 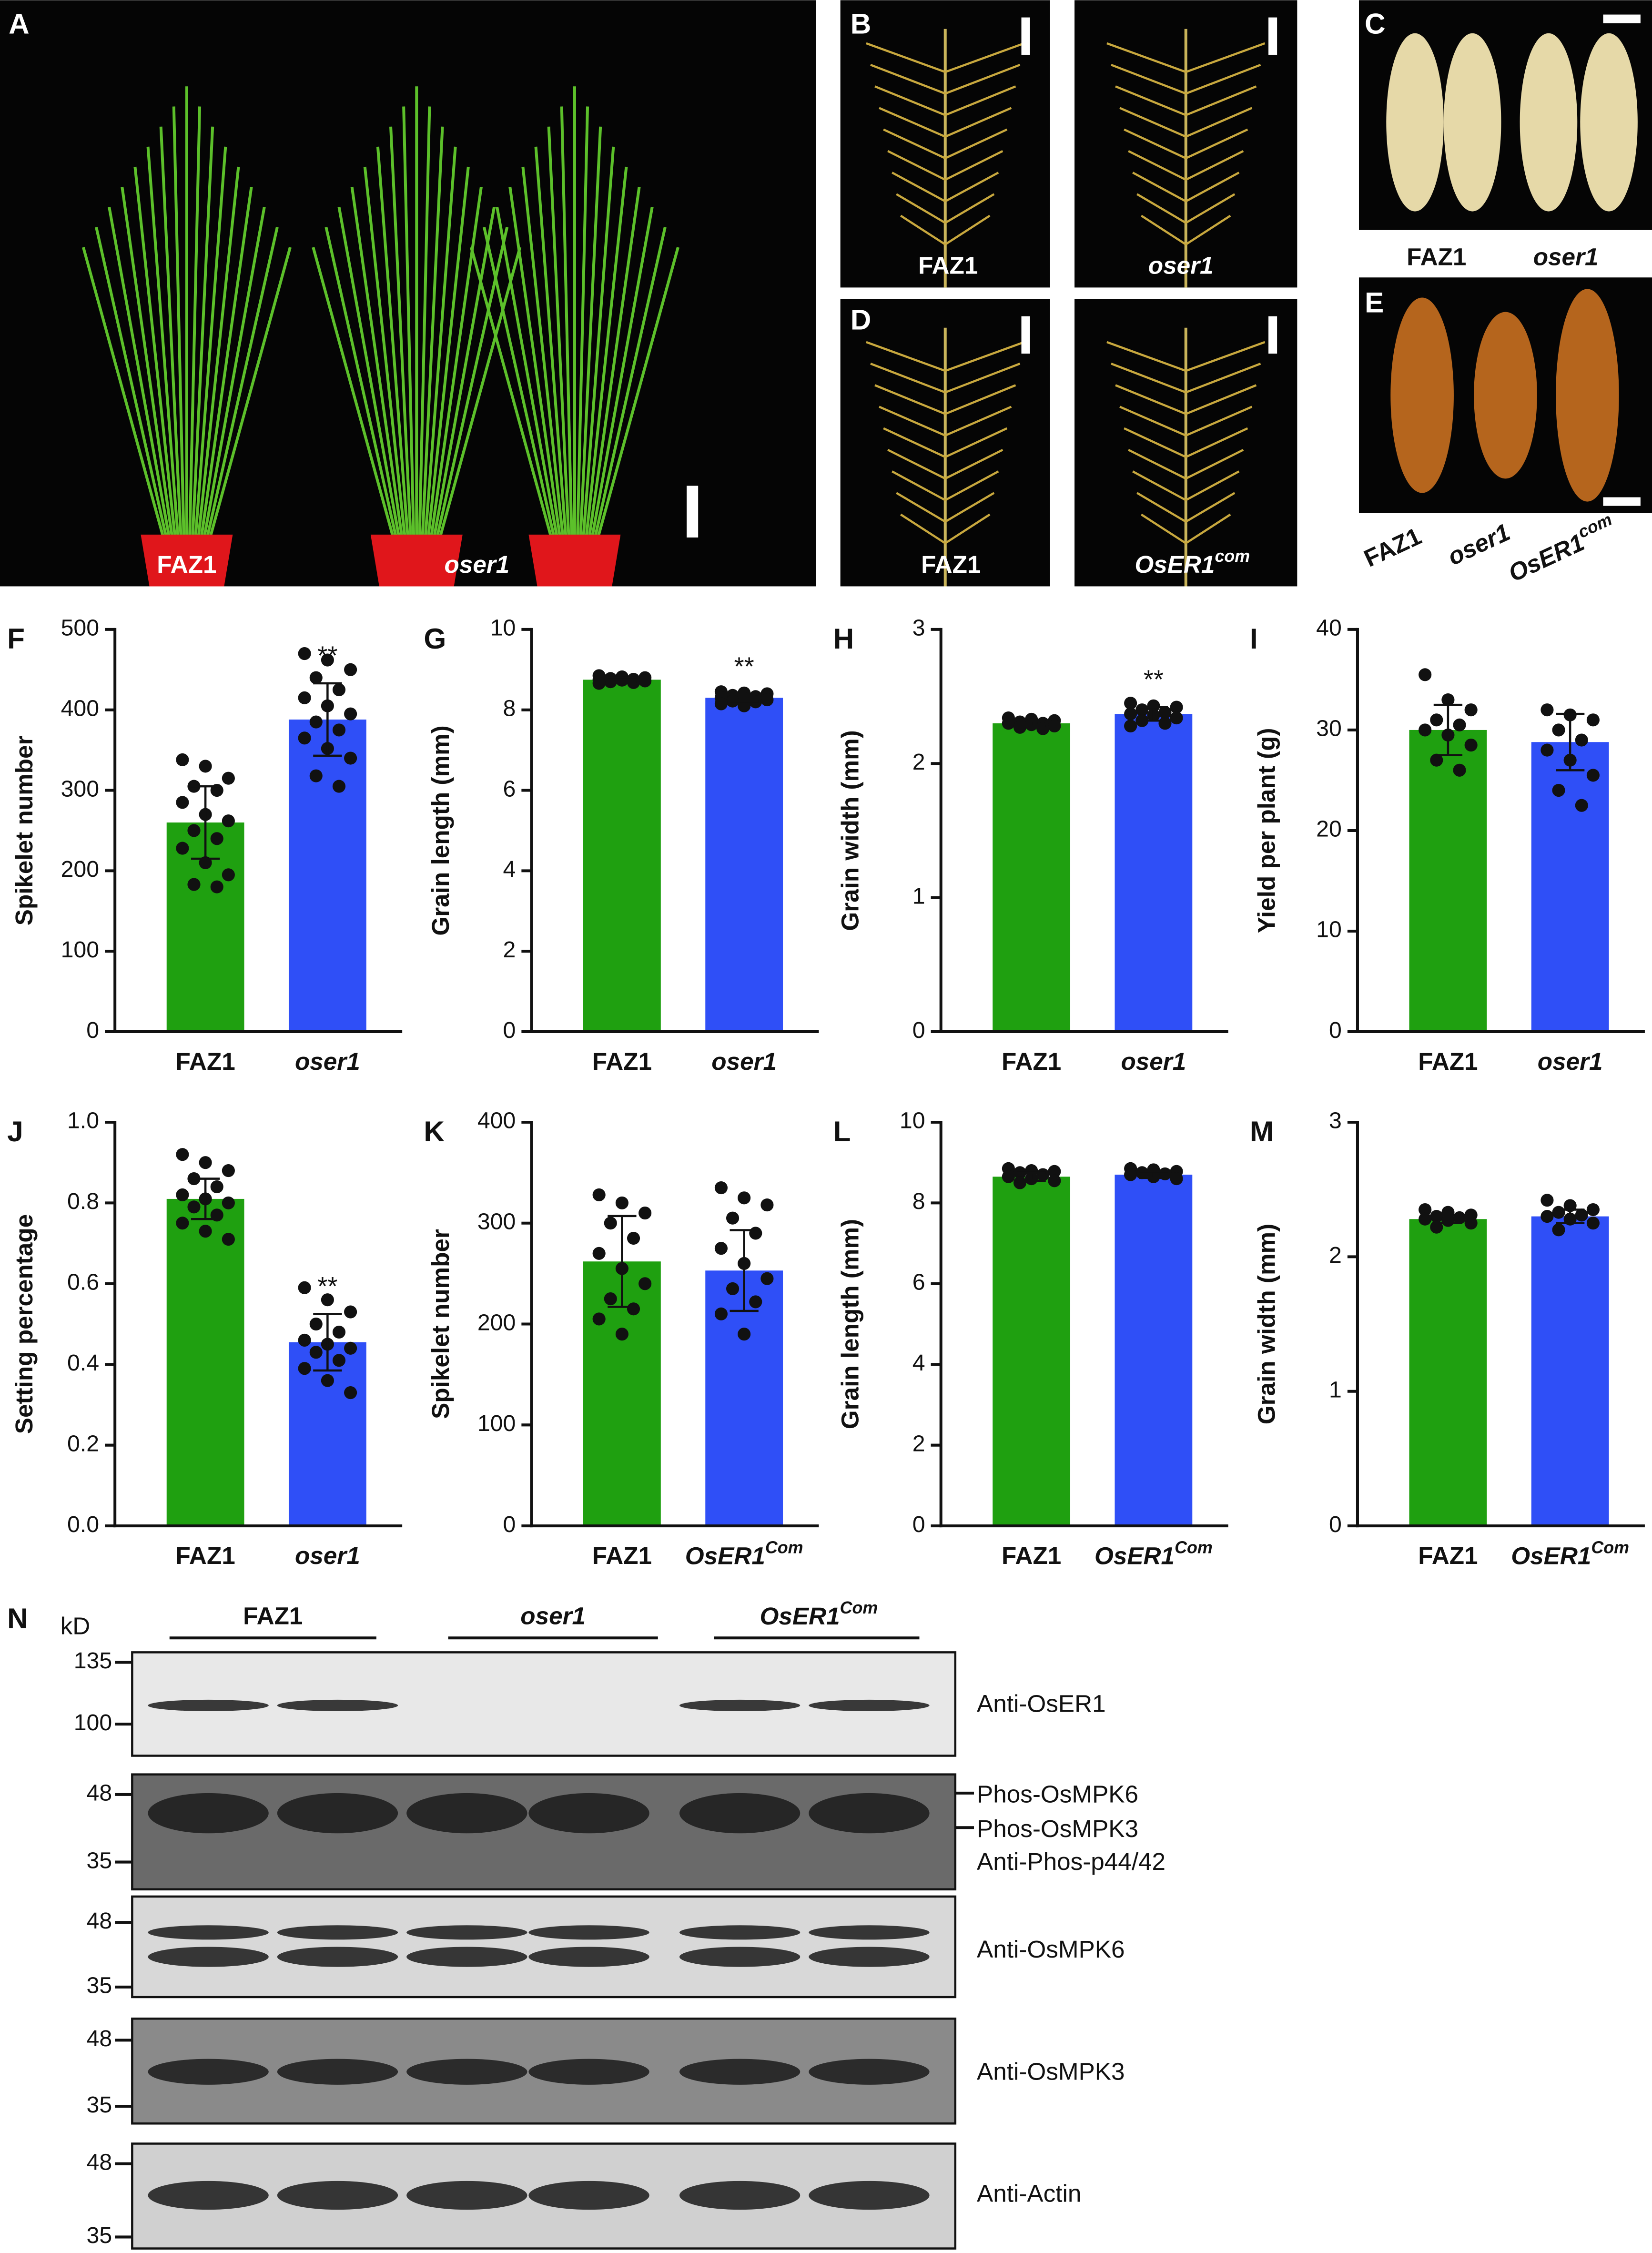 I want to click on y-tick-label: 8, so click(x=509, y=708).